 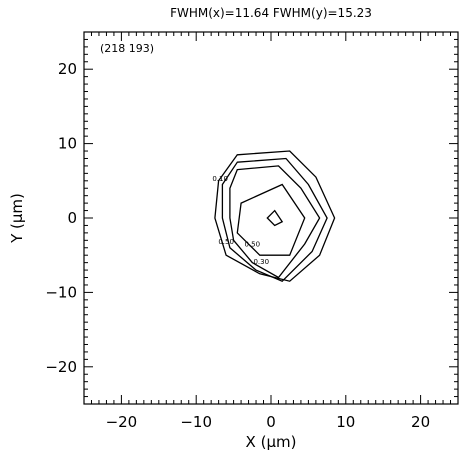 I want to click on x-tick-label: −20, so click(x=122, y=422).